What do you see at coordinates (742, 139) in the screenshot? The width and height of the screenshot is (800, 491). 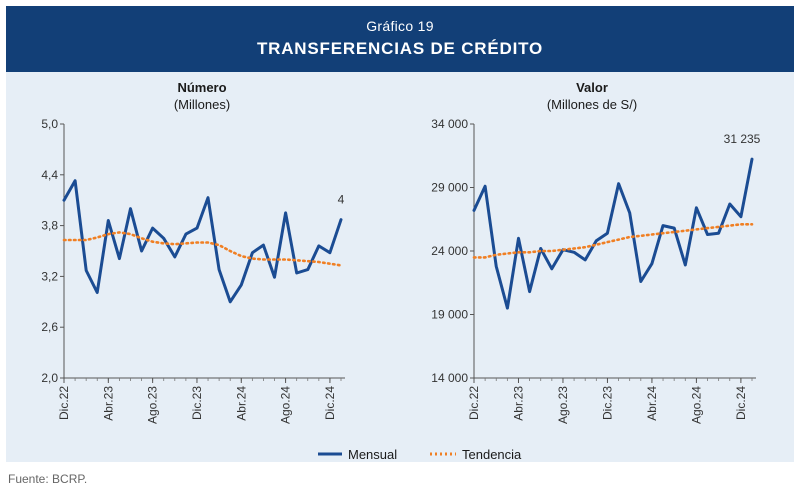 I see `end-value-label: 31 235` at bounding box center [742, 139].